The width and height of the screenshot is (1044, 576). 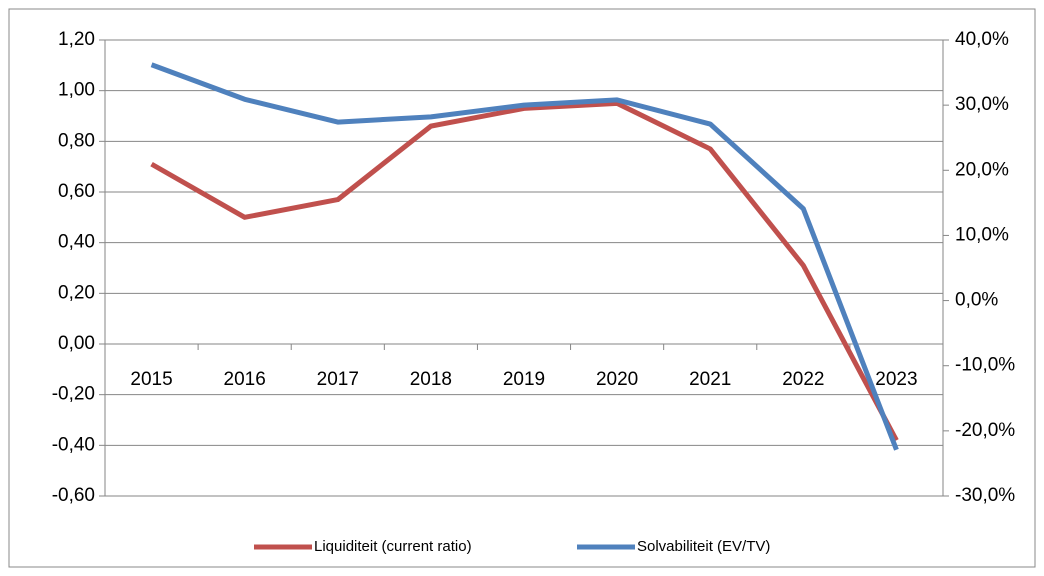 What do you see at coordinates (76, 242) in the screenshot?
I see `y-tick-label: 0,40` at bounding box center [76, 242].